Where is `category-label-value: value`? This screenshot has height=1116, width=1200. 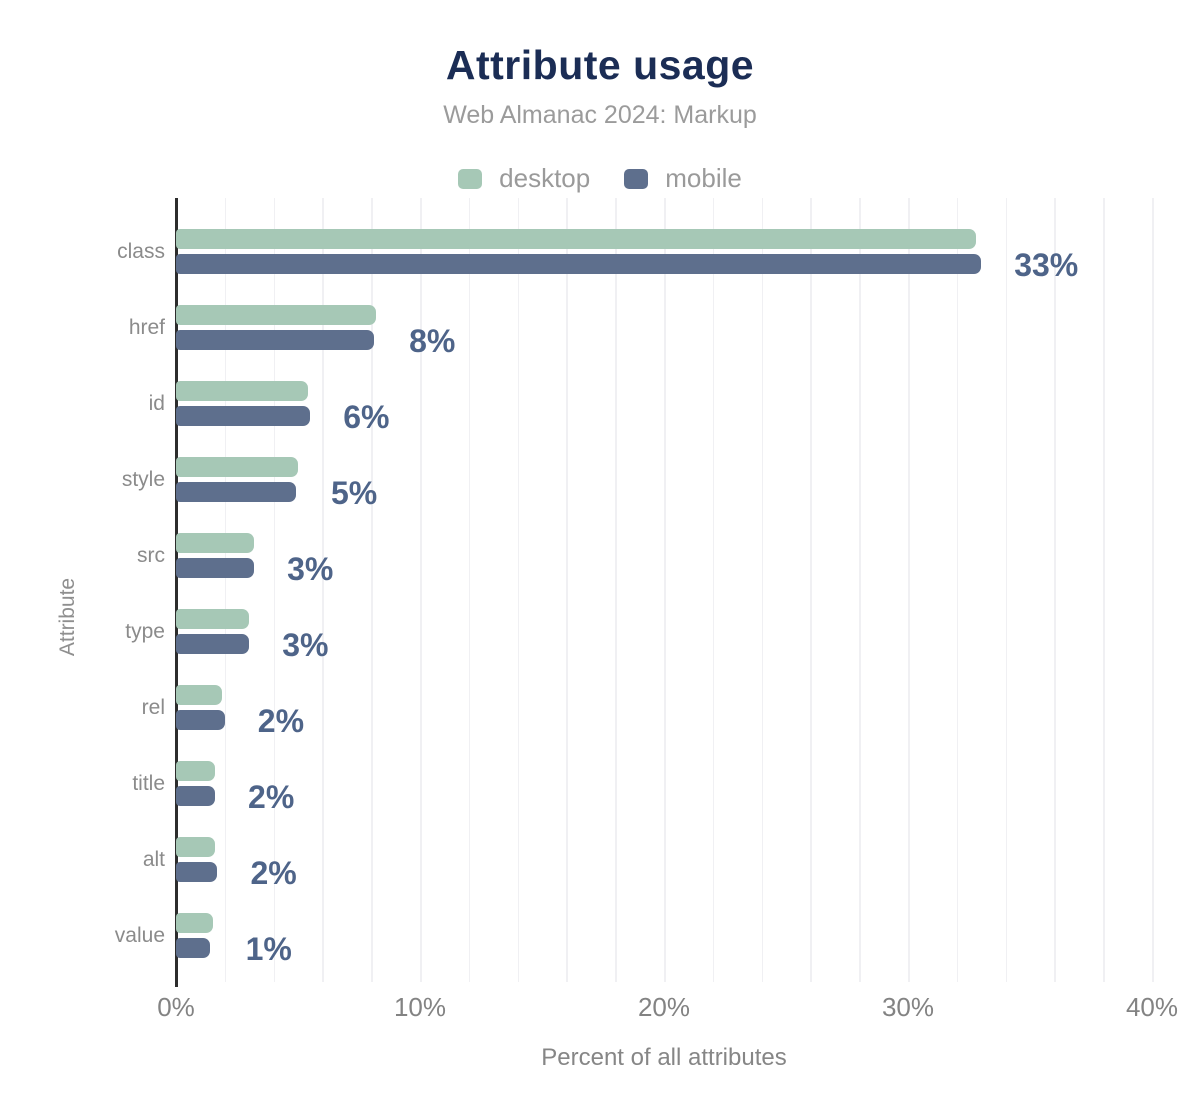 category-label-value: value is located at coordinates (139, 935).